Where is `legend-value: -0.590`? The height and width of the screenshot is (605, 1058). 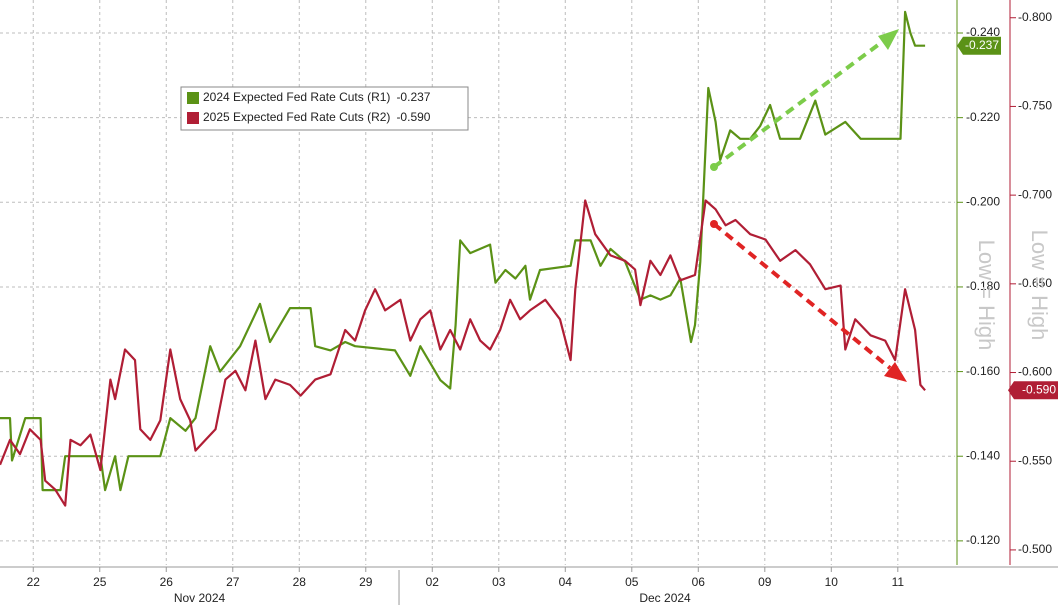
legend-value: -0.590 is located at coordinates (413, 117).